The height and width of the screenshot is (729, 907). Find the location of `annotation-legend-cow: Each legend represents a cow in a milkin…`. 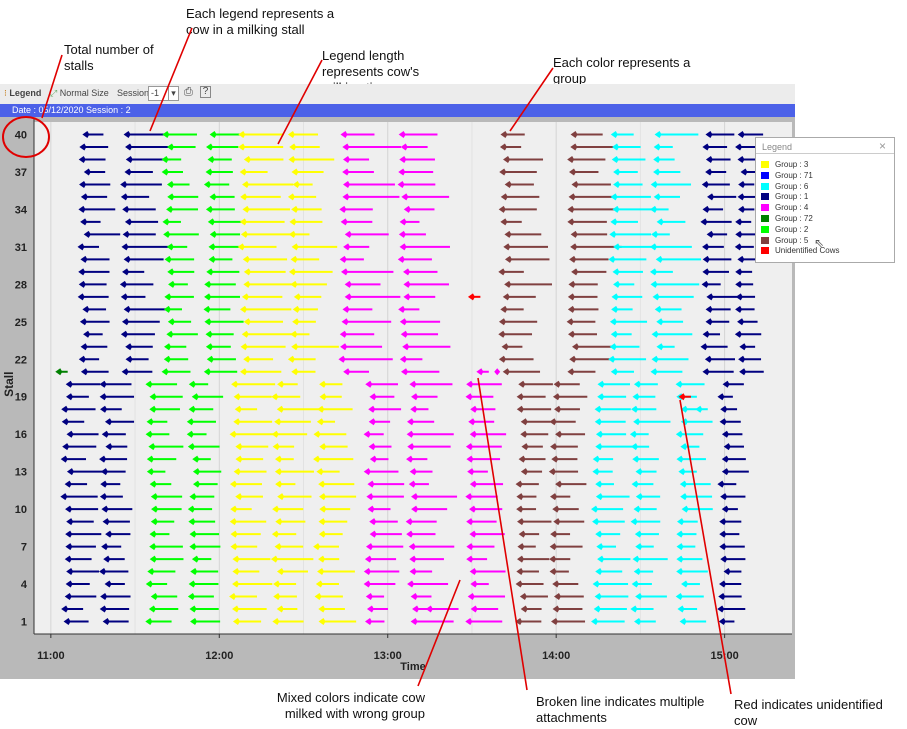

annotation-legend-cow: Each legend represents a cow in a milkin… is located at coordinates (260, 21).